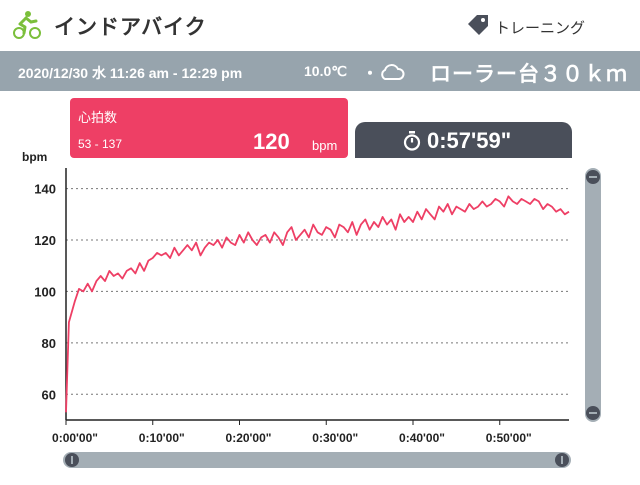 The width and height of the screenshot is (640, 485). Describe the element at coordinates (130, 73) in the screenshot. I see `date-range: 2020/12/30 水 11:26 am - 12:29 pm` at that location.